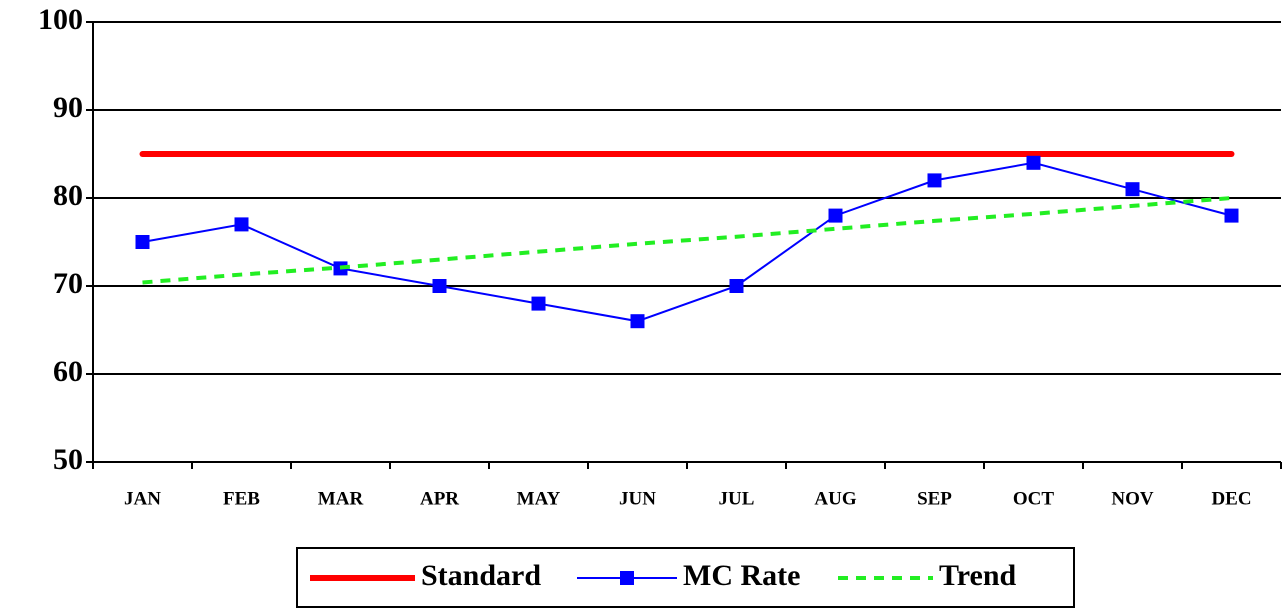 This screenshot has height=612, width=1282. What do you see at coordinates (60, 19) in the screenshot?
I see `y-tick-label: 100` at bounding box center [60, 19].